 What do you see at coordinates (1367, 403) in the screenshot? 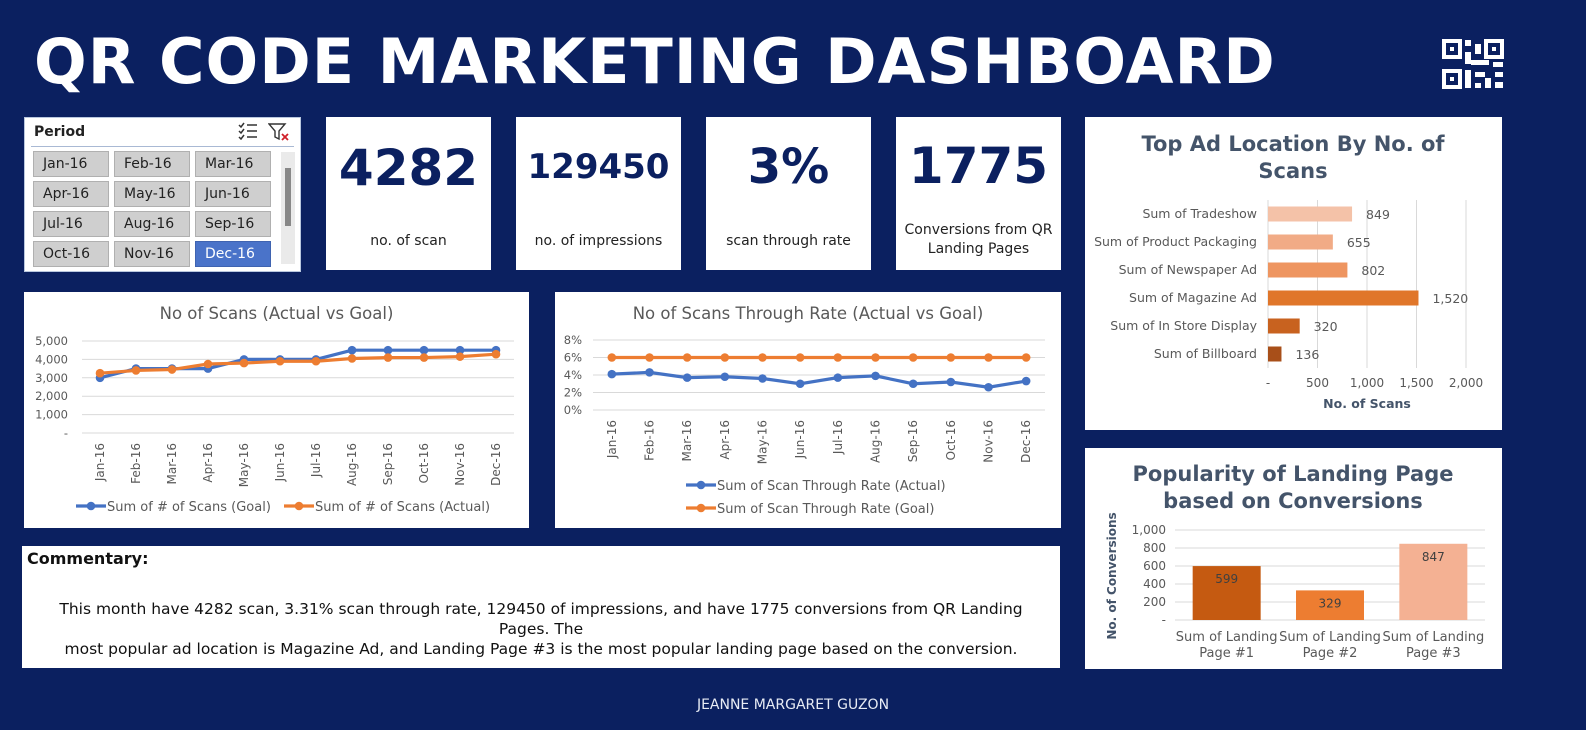
I see `x-axis-label: No. of Scans` at bounding box center [1367, 403].